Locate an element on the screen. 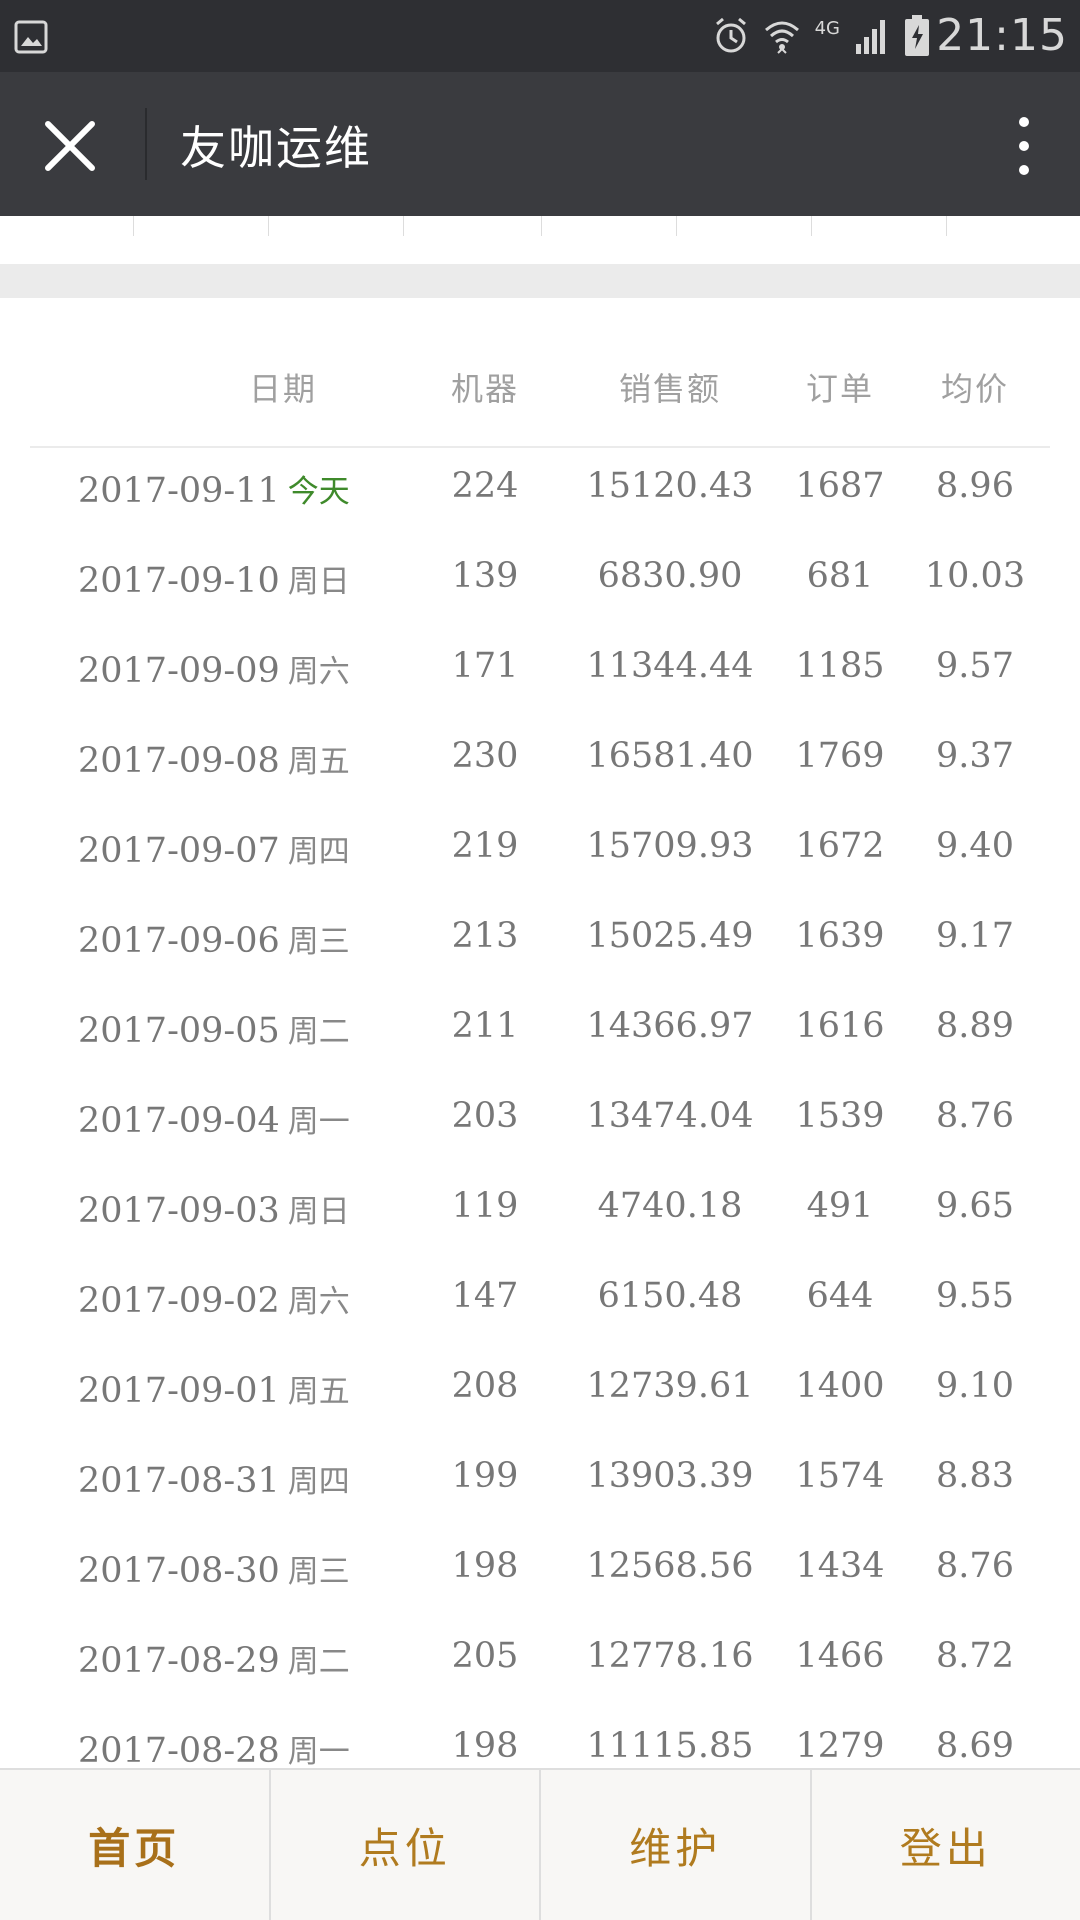  cell-date: 2017-09-09 周六 is located at coordinates (243, 668).